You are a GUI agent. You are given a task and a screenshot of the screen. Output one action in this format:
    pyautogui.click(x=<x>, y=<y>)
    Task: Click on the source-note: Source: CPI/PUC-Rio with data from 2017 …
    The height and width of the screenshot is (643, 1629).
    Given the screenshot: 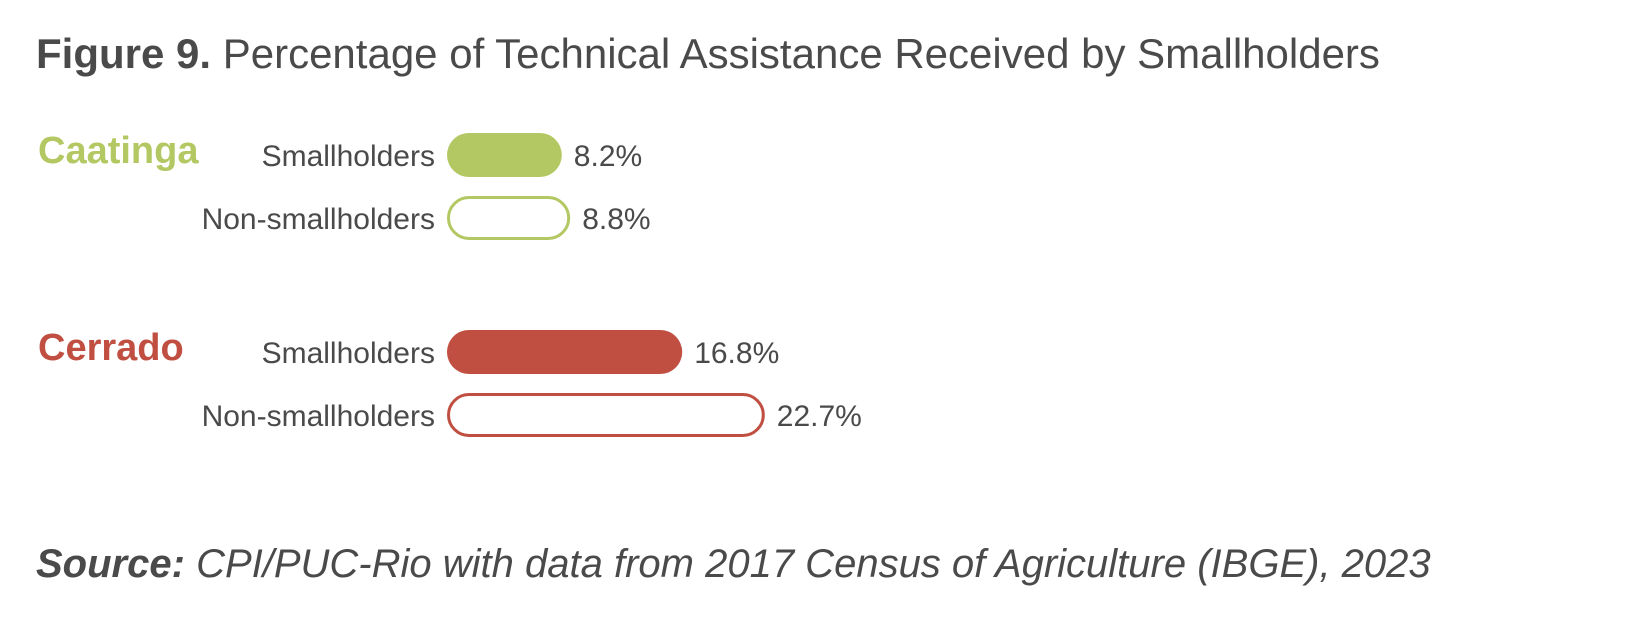 What is the action you would take?
    pyautogui.click(x=733, y=564)
    